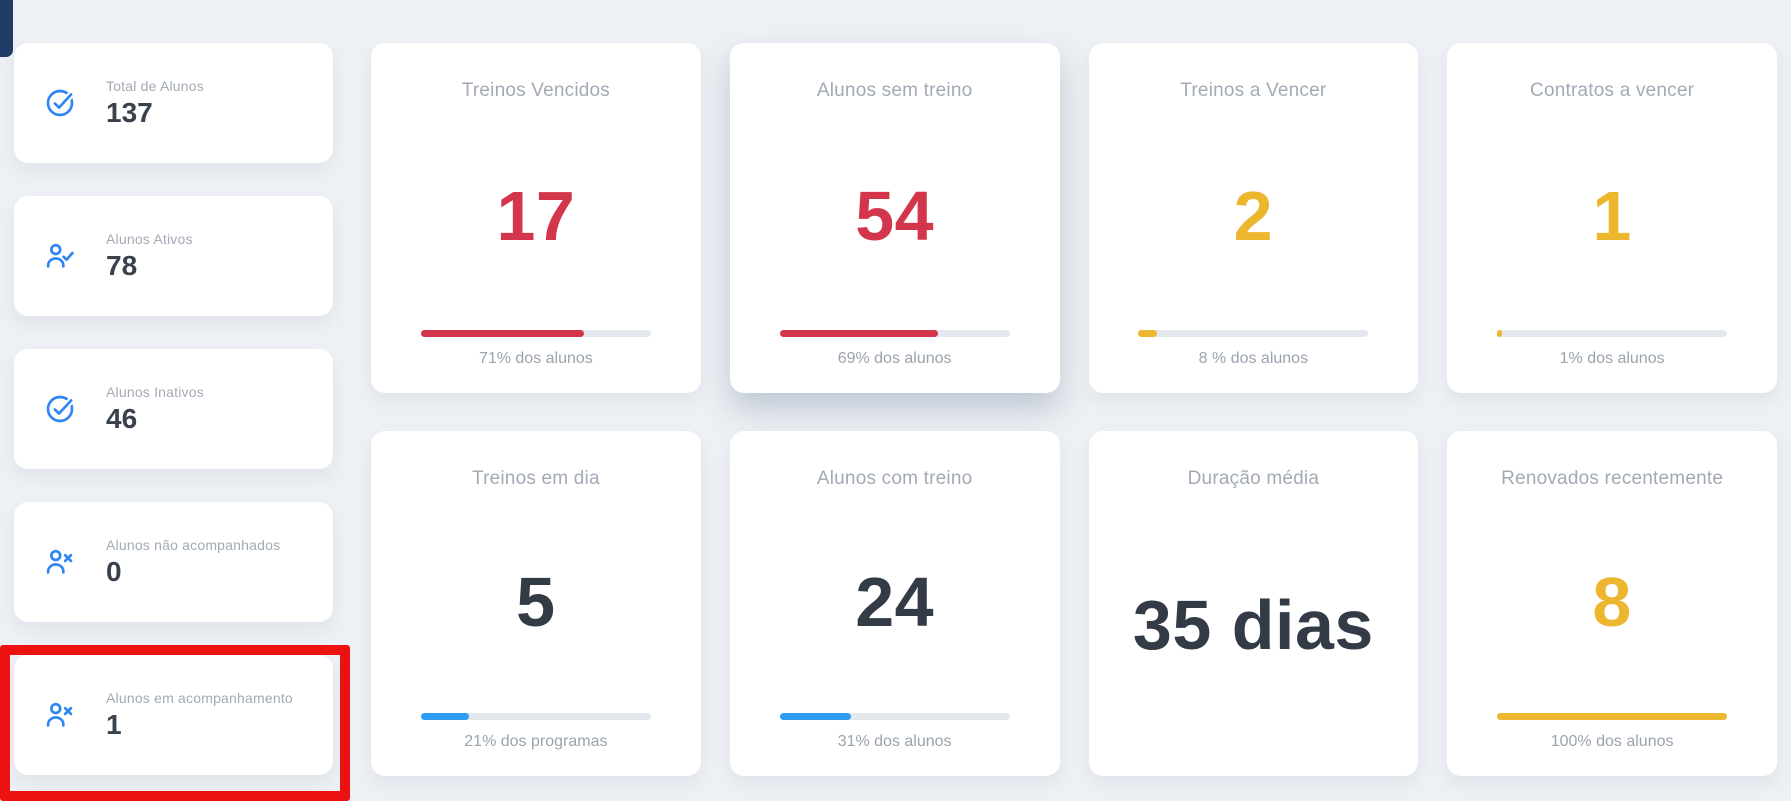 The height and width of the screenshot is (801, 1791). What do you see at coordinates (1612, 478) in the screenshot?
I see `card-title: Renovados recentemente` at bounding box center [1612, 478].